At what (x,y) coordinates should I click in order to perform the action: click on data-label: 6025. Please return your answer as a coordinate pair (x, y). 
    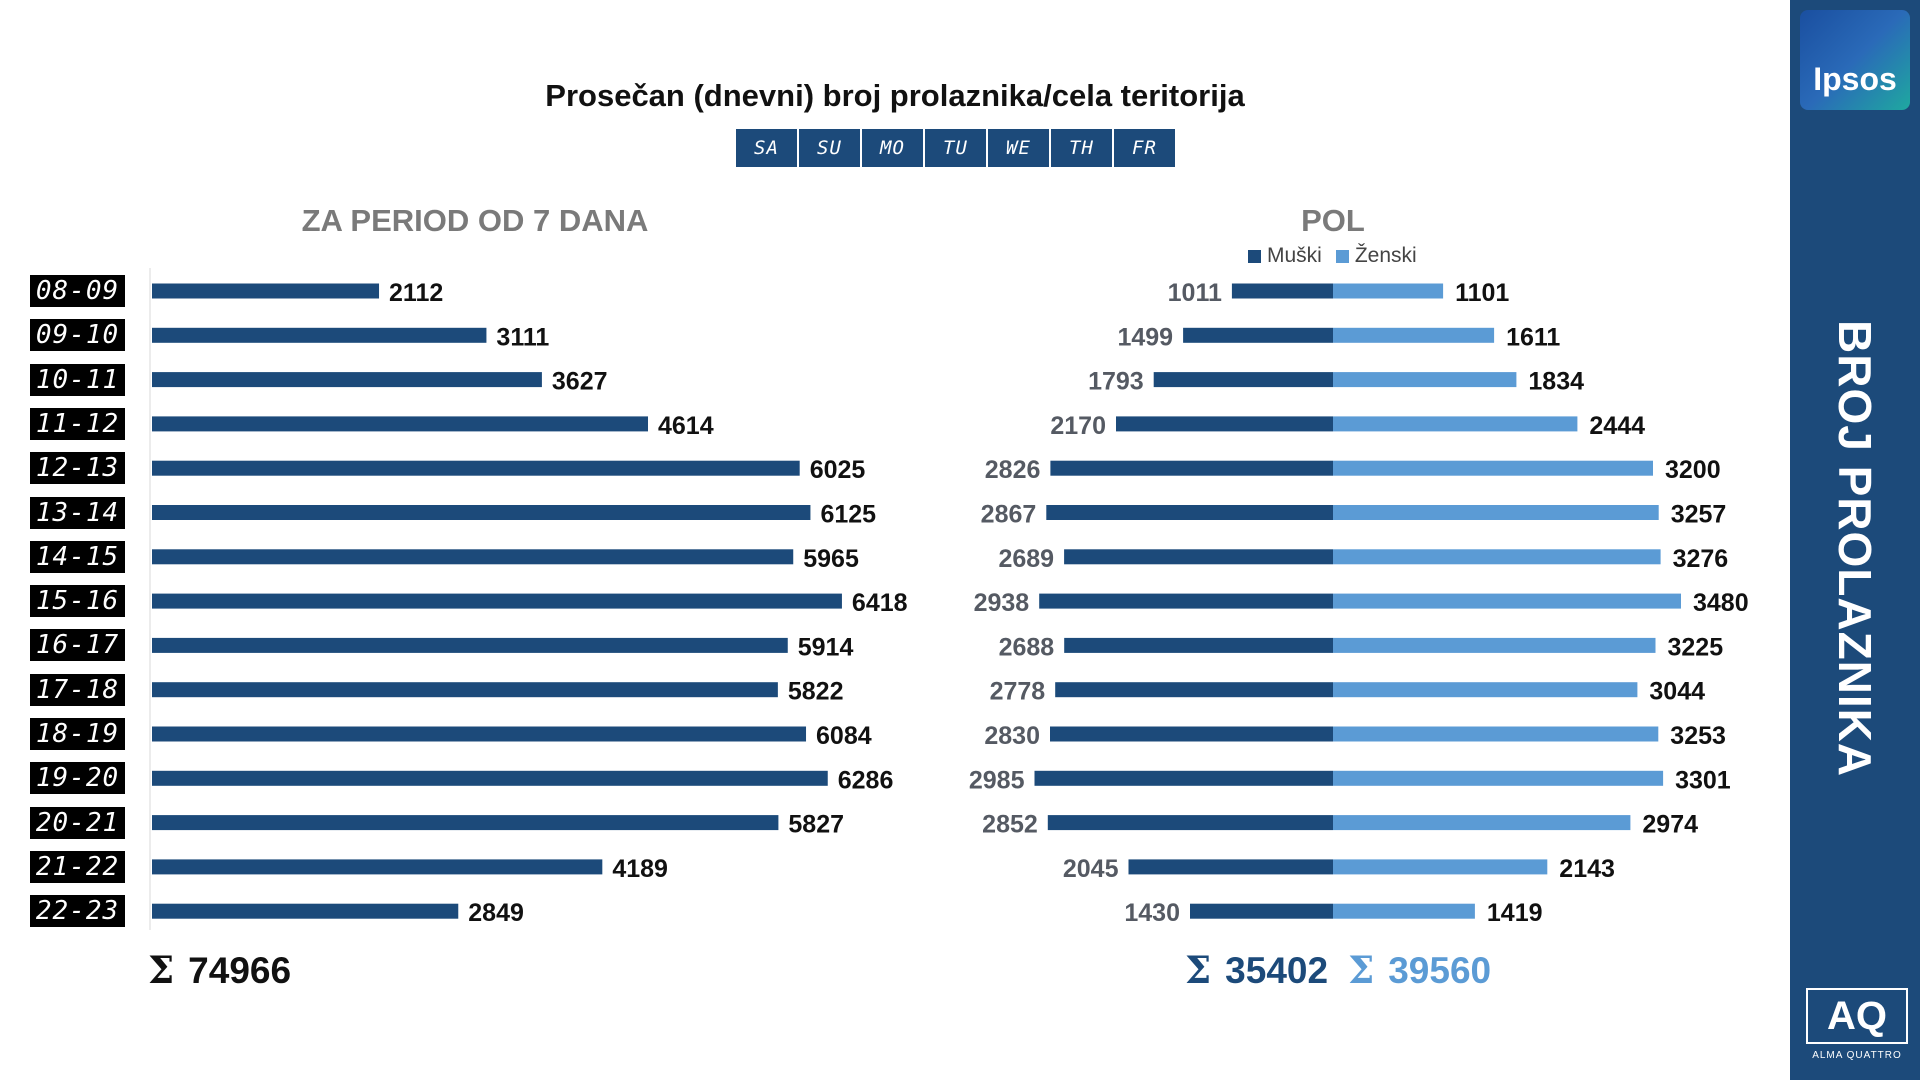
    Looking at the image, I should click on (838, 470).